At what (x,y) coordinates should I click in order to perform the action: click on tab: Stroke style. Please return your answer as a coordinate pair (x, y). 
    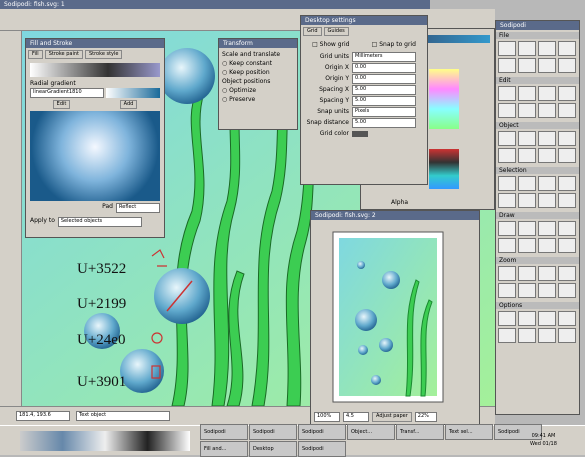
    Looking at the image, I should click on (103, 54).